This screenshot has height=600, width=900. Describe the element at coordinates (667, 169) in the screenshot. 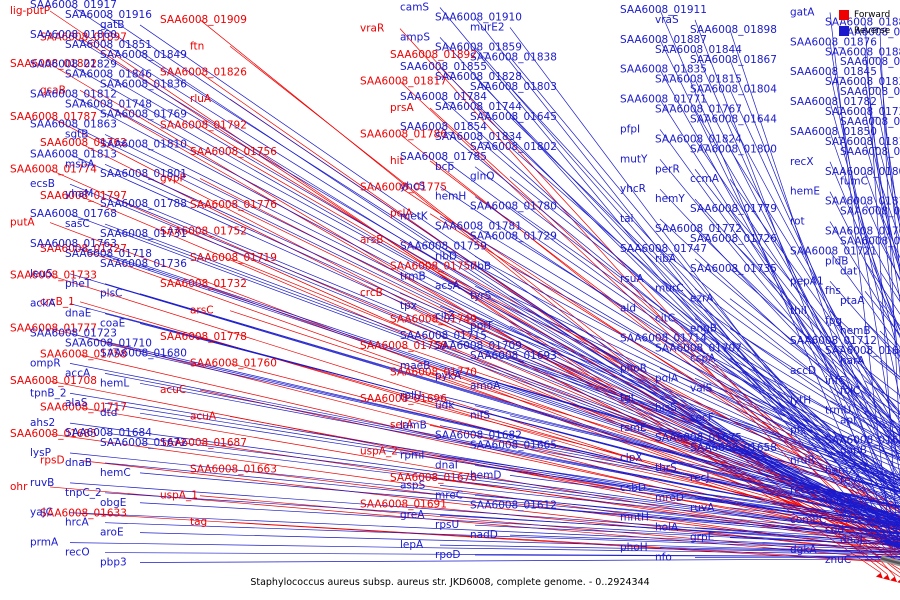

I see `gene-label-reverse: perR` at that location.